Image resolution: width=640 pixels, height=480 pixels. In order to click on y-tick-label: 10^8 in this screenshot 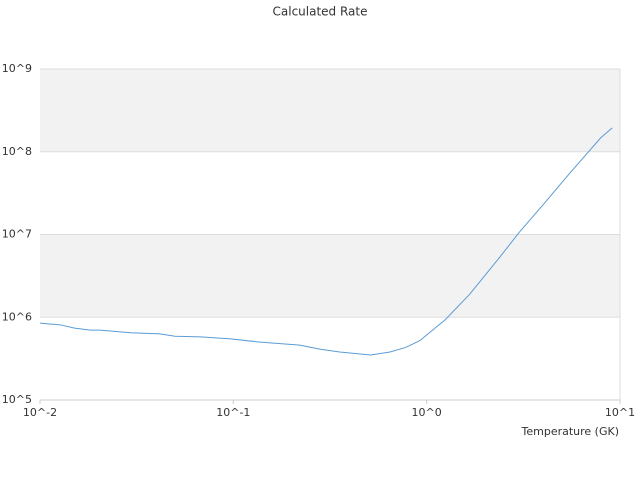, I will do `click(17, 151)`.